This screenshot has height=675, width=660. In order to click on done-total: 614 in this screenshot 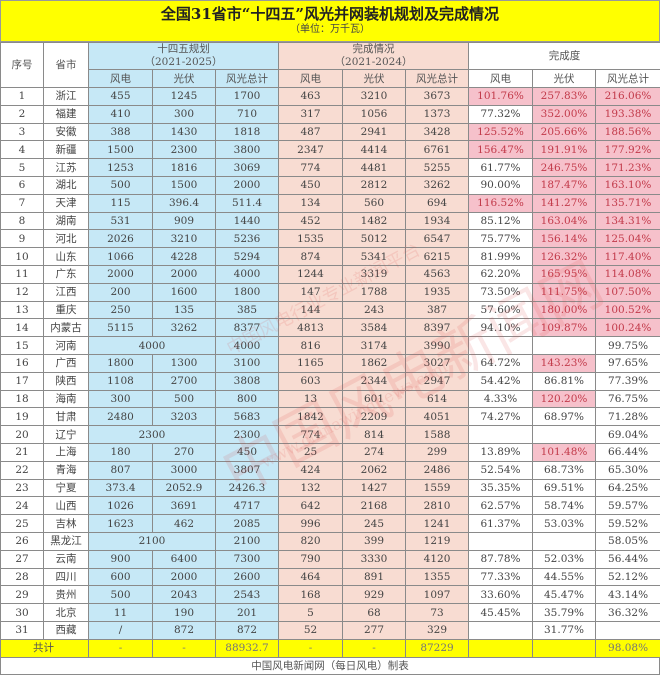, I will do `click(437, 399)`.